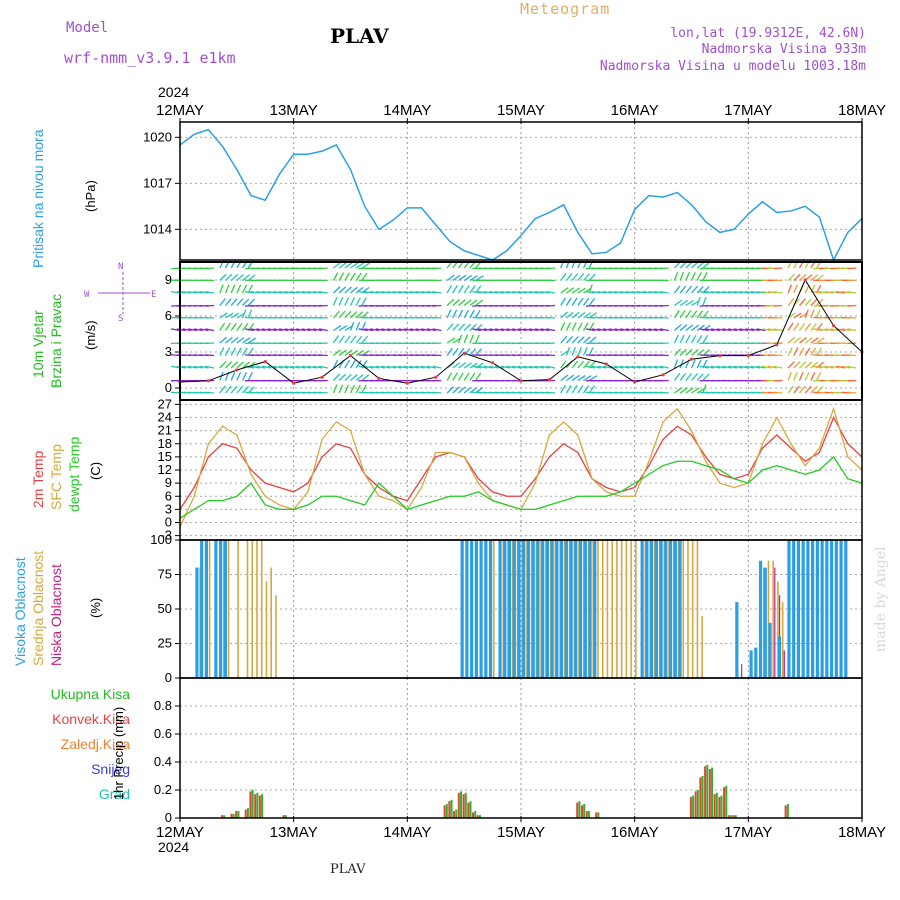 The image size is (900, 900). Describe the element at coordinates (748, 832) in the screenshot. I see `time-label-bottom: 17MAY` at that location.